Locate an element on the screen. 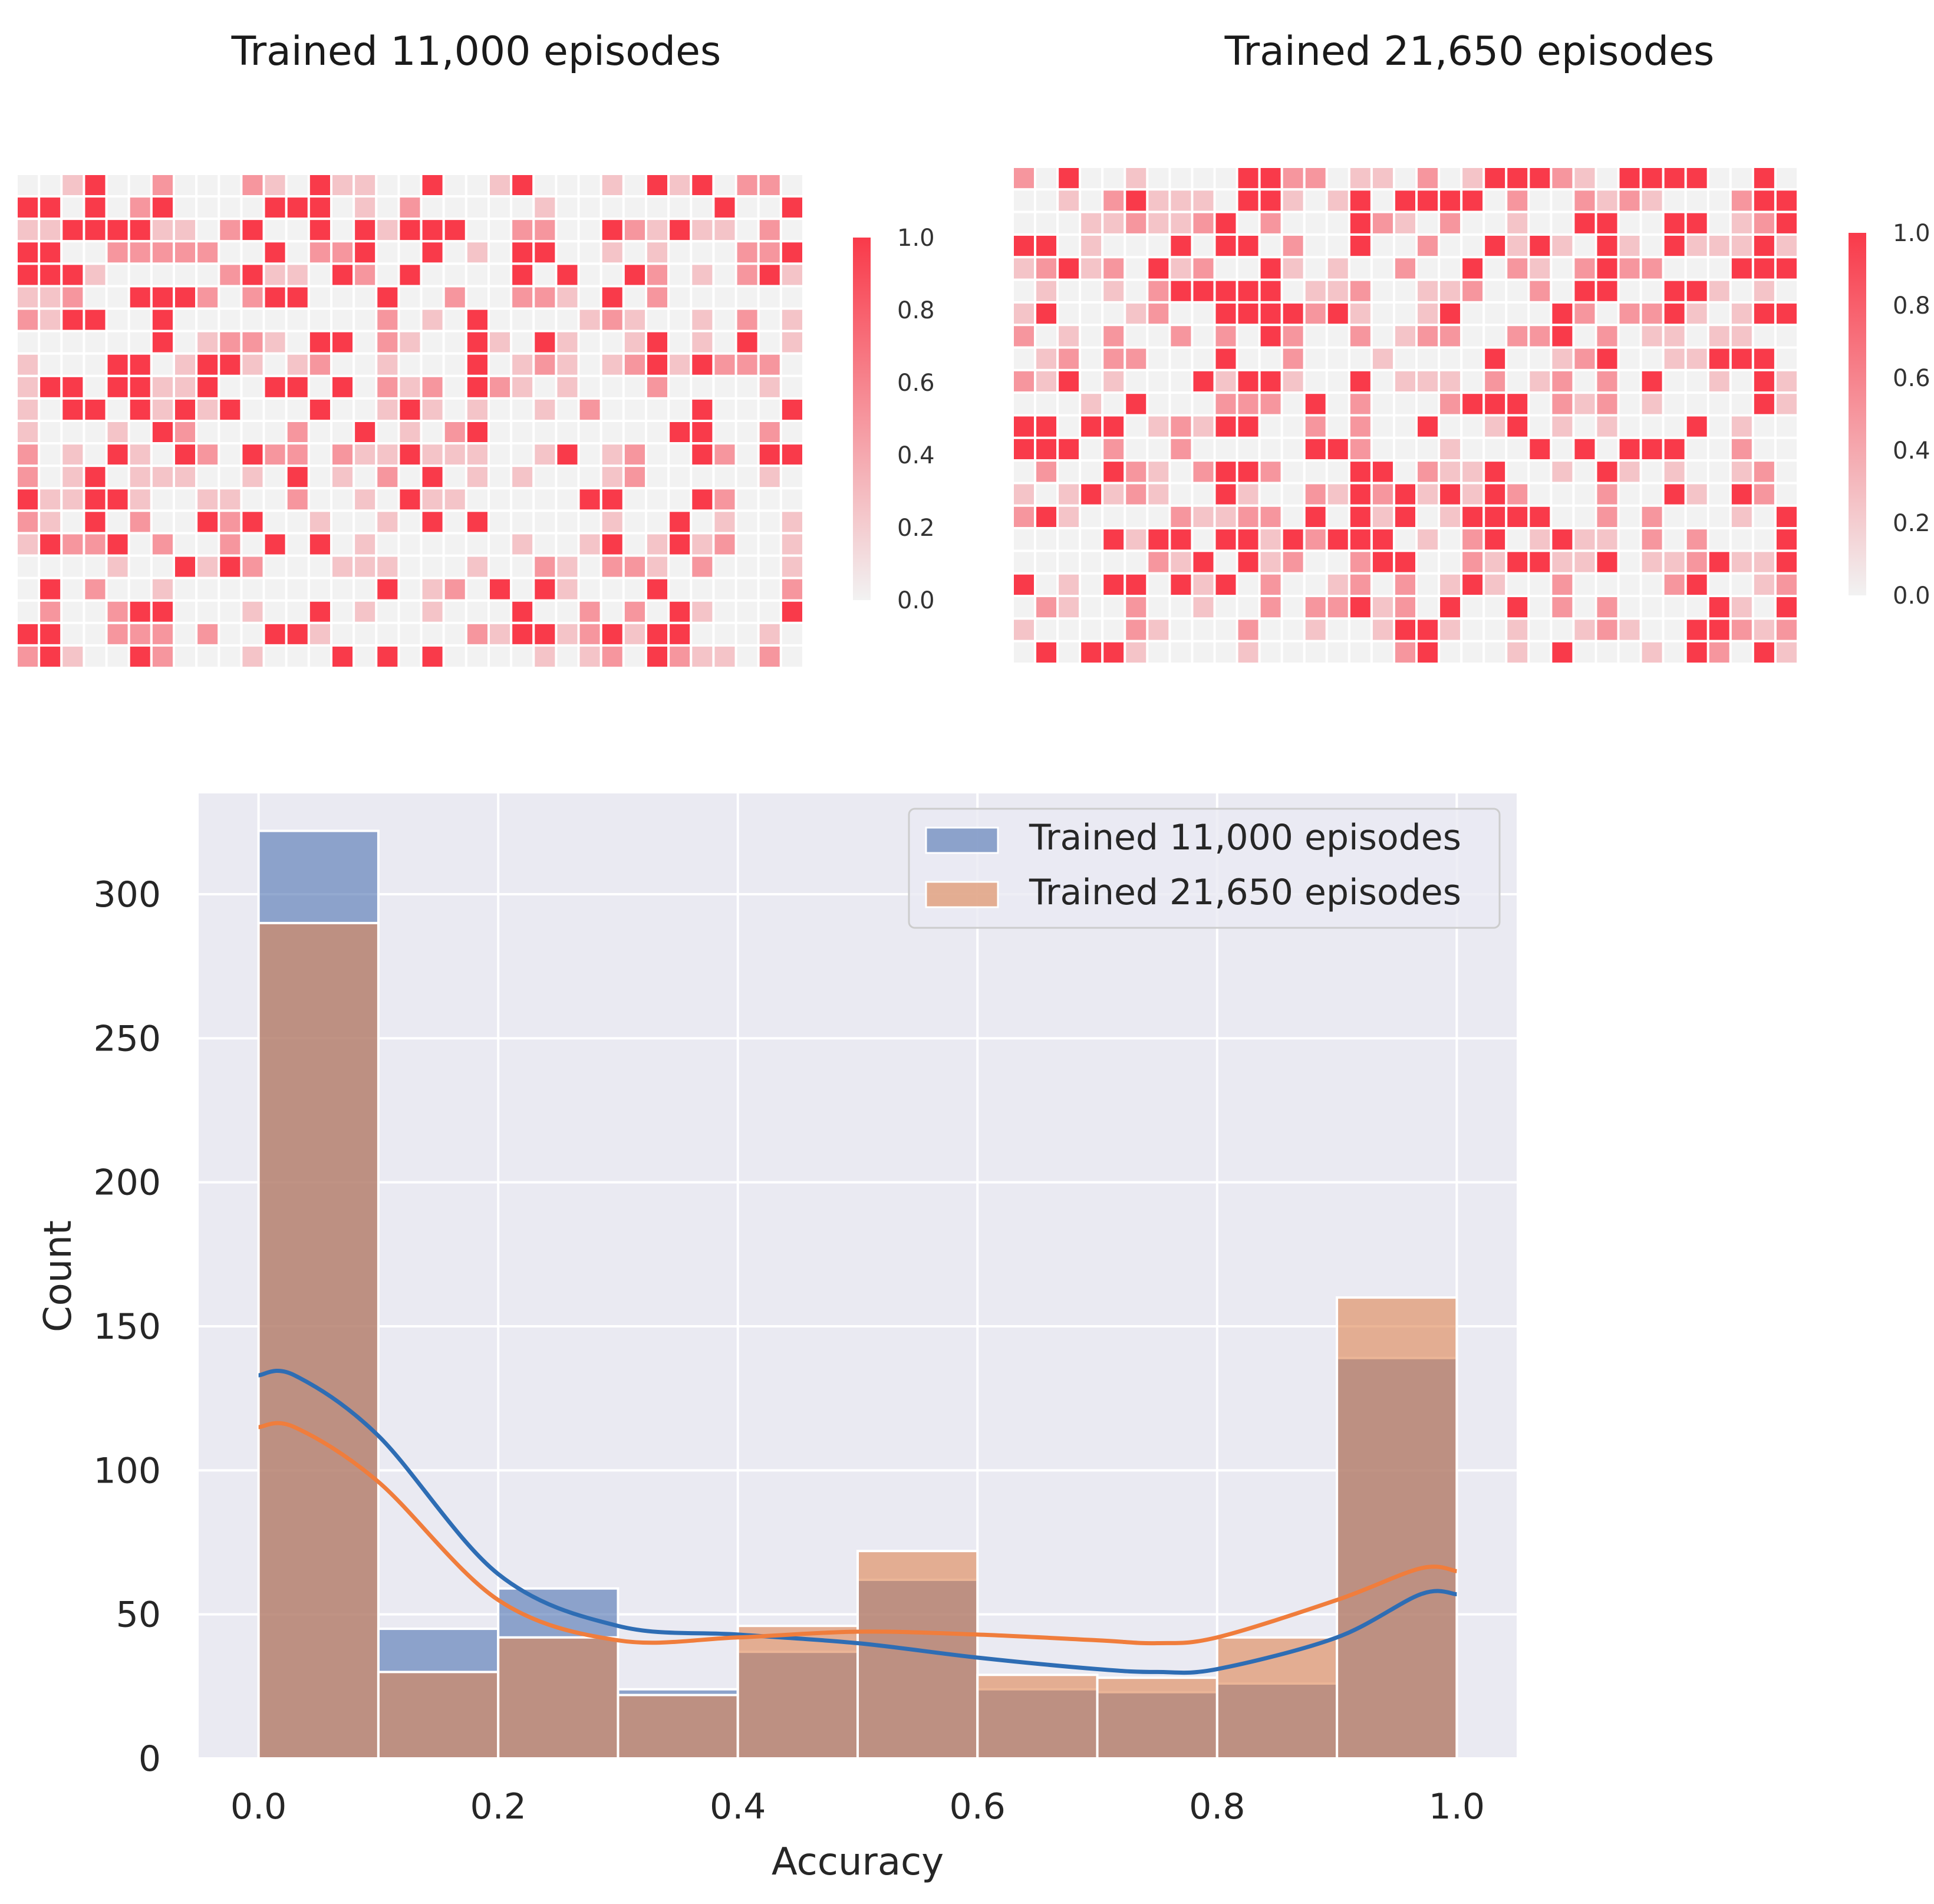 The width and height of the screenshot is (1934, 1904). x-tick-label: 0.8 is located at coordinates (1217, 1806).